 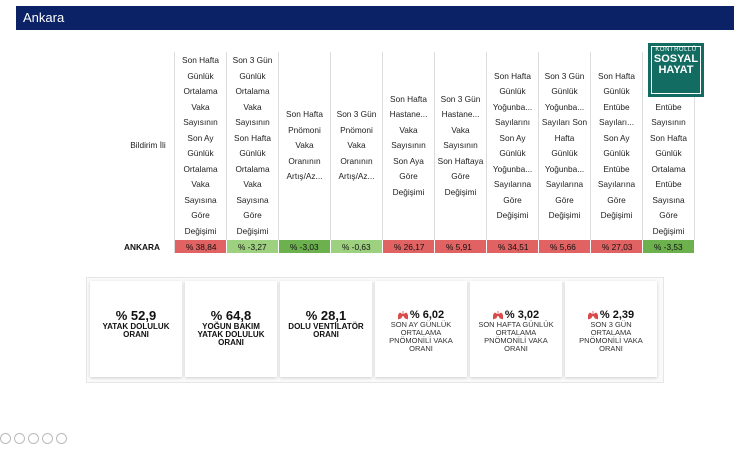 What do you see at coordinates (617, 315) in the screenshot?
I see `kpi-value: % 2,39` at bounding box center [617, 315].